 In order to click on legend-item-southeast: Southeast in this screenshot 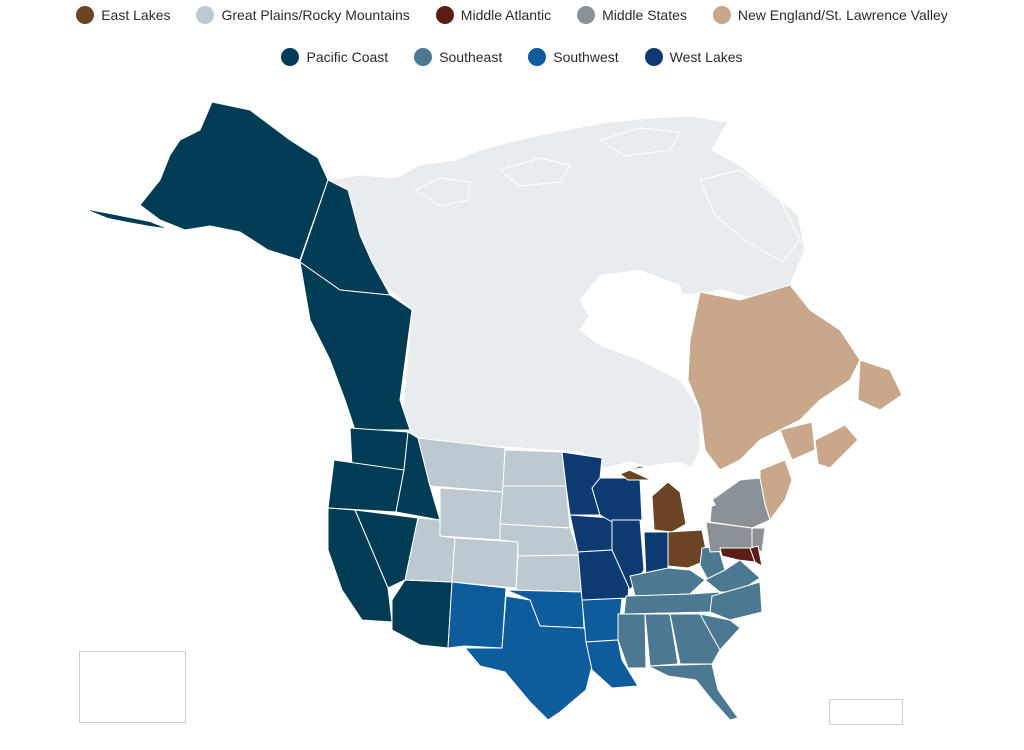, I will do `click(458, 57)`.